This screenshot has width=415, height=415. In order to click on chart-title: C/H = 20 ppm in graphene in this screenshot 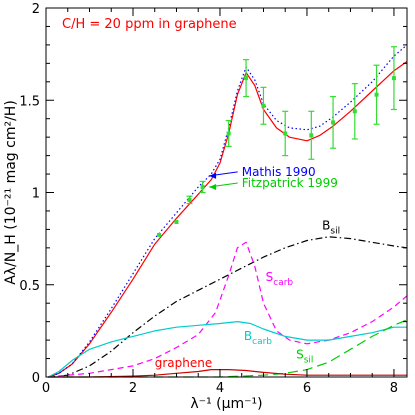, I will do `click(149, 24)`.